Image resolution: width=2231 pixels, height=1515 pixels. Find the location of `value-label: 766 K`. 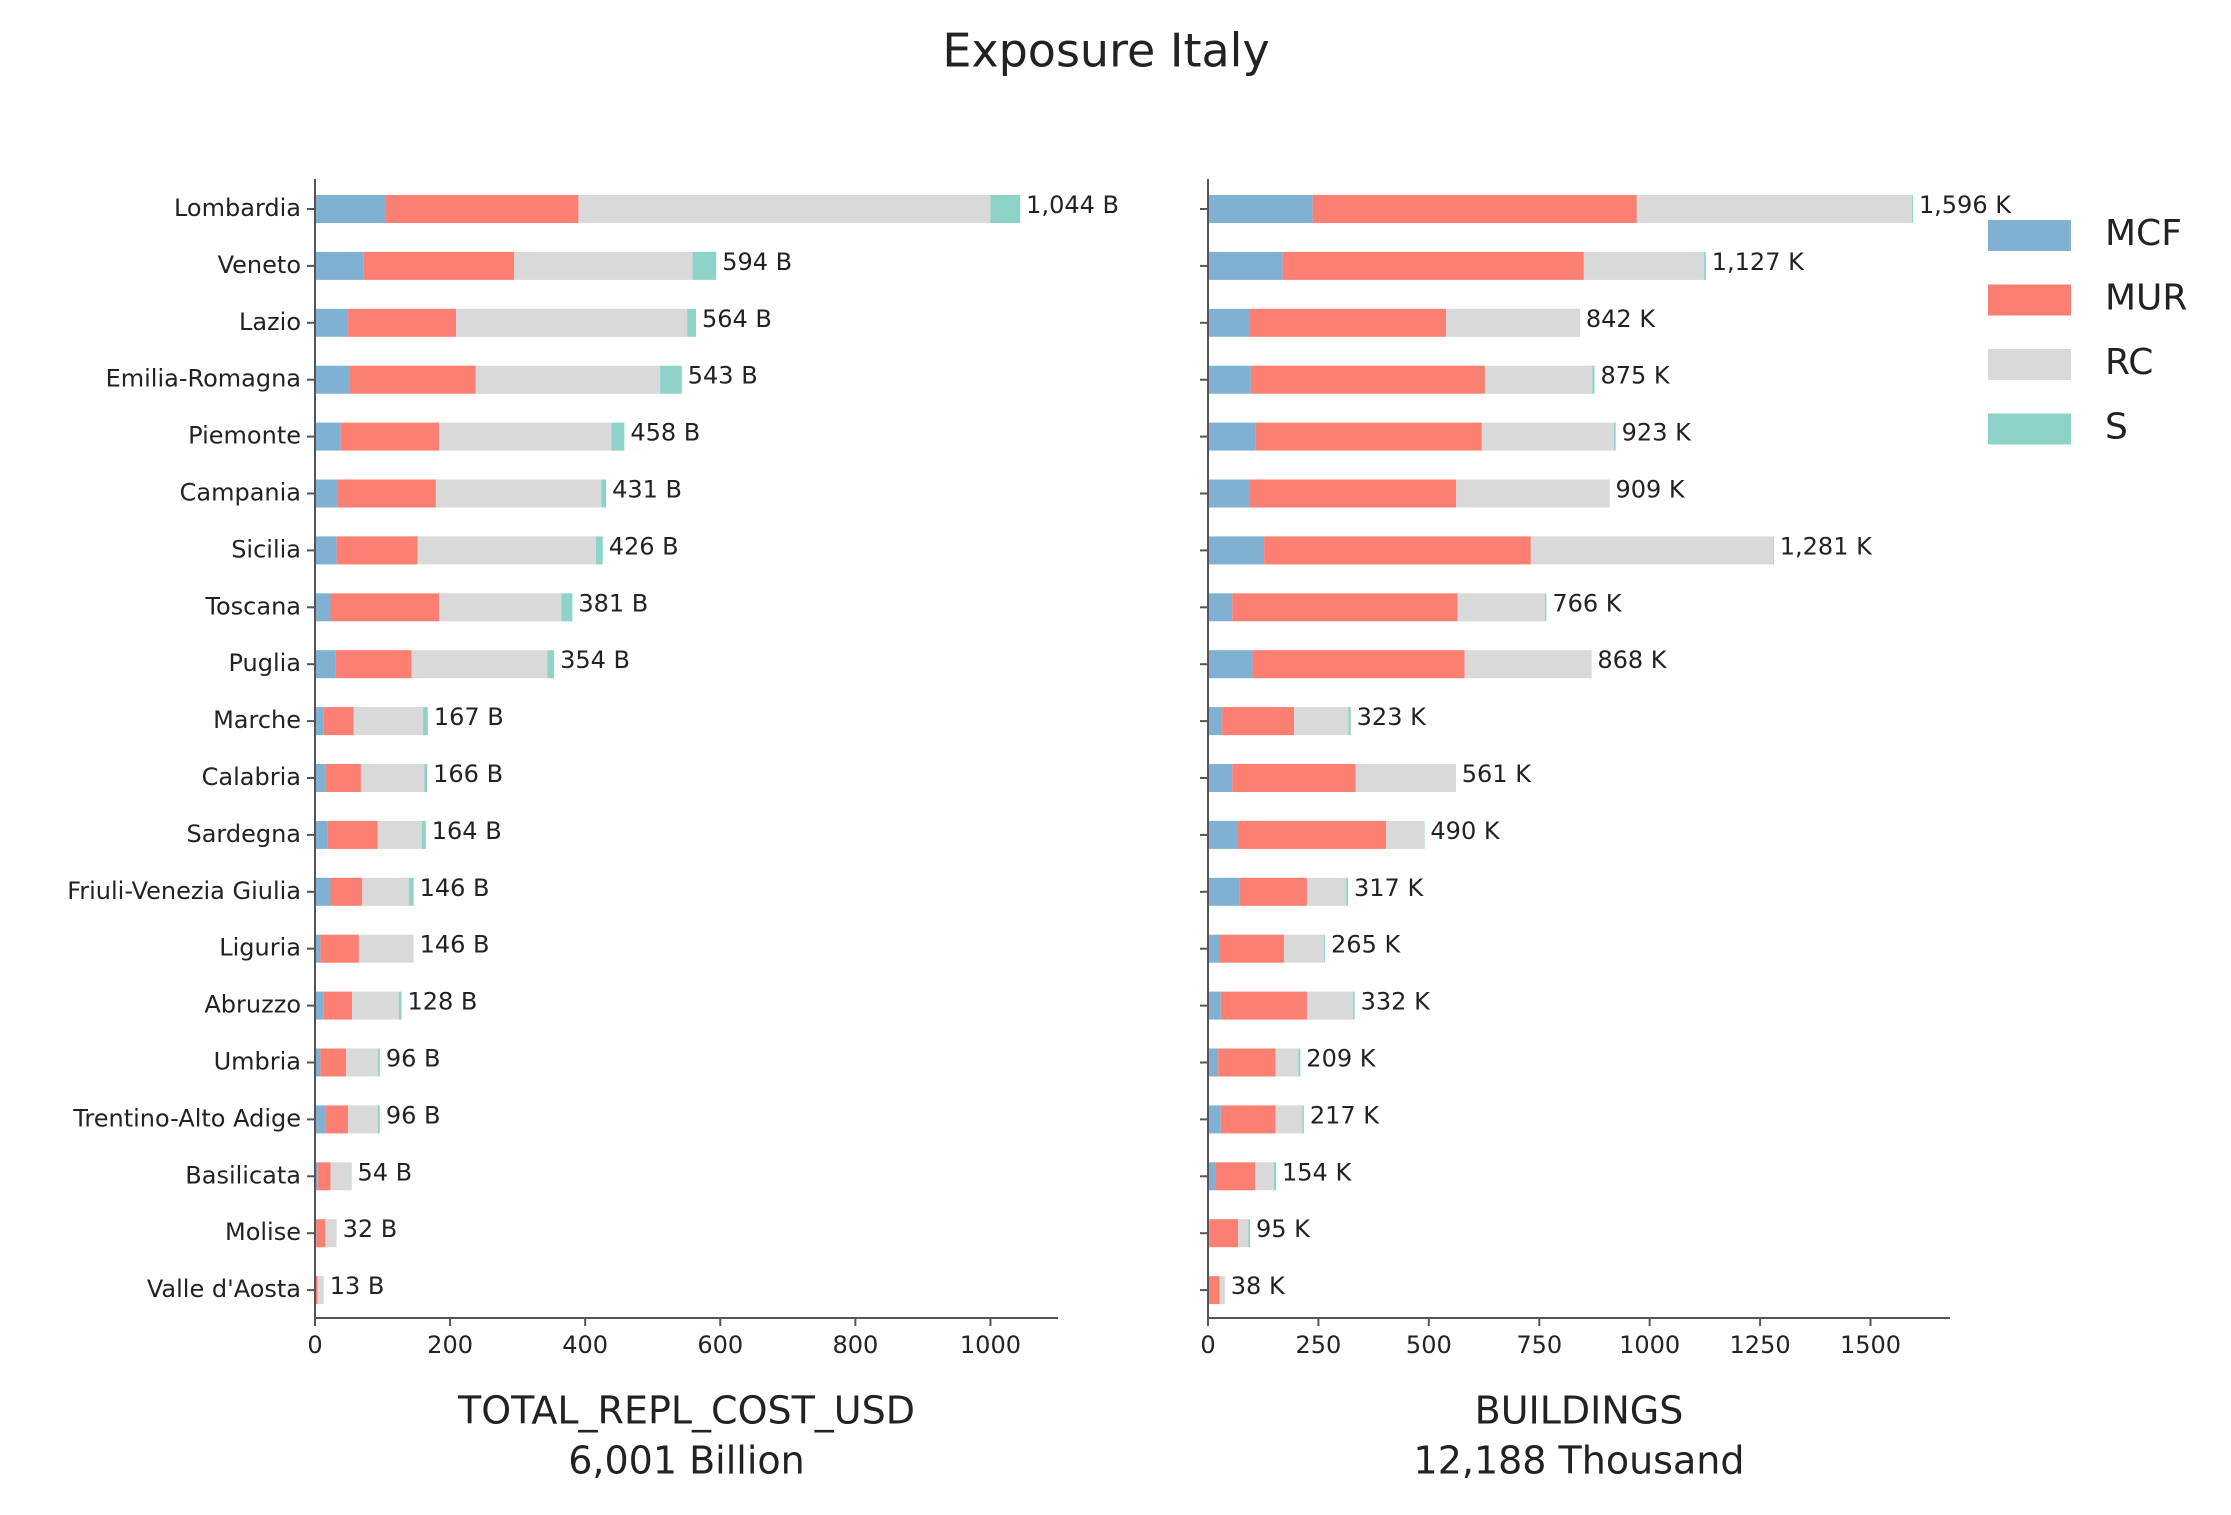

value-label: 766 K is located at coordinates (1587, 603).